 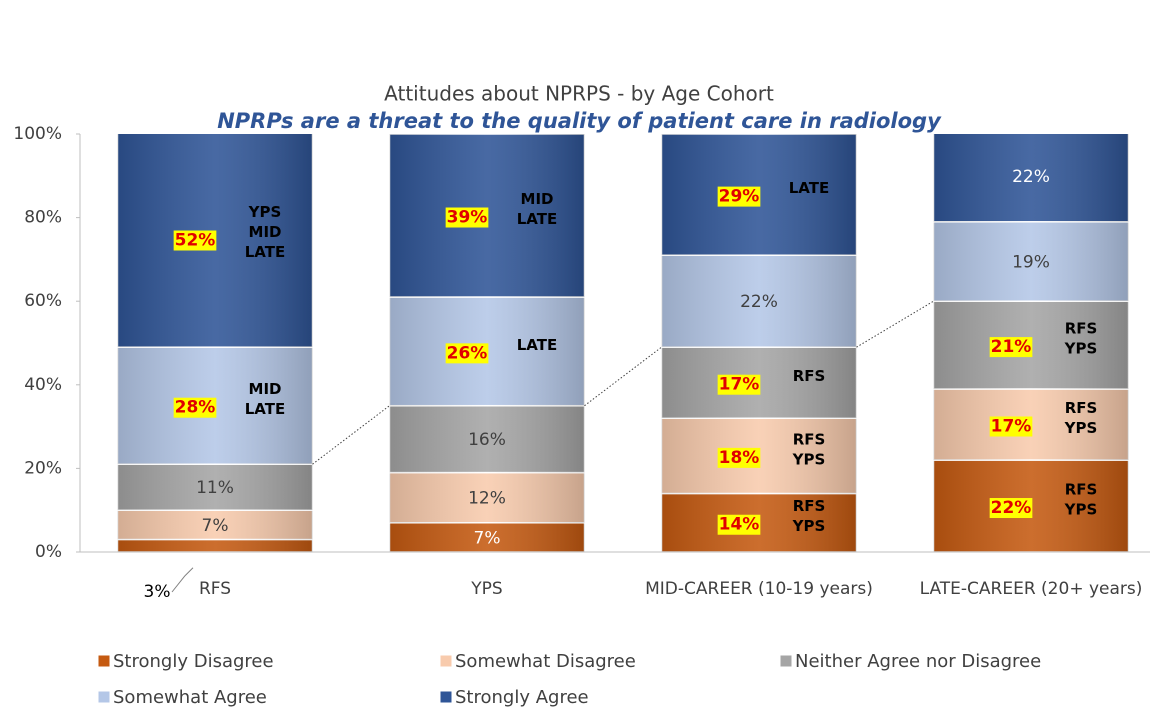 What do you see at coordinates (522, 697) in the screenshot?
I see `legend-label: Strongly Agree` at bounding box center [522, 697].